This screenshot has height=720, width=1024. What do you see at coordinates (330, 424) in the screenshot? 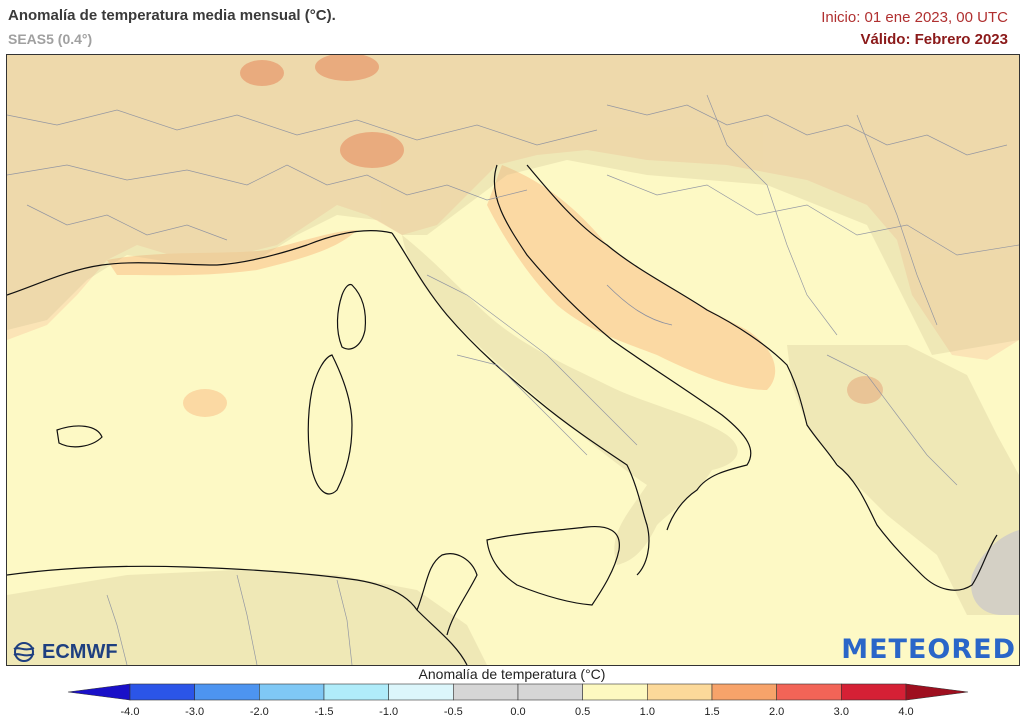
I see `coast-sardinia` at bounding box center [330, 424].